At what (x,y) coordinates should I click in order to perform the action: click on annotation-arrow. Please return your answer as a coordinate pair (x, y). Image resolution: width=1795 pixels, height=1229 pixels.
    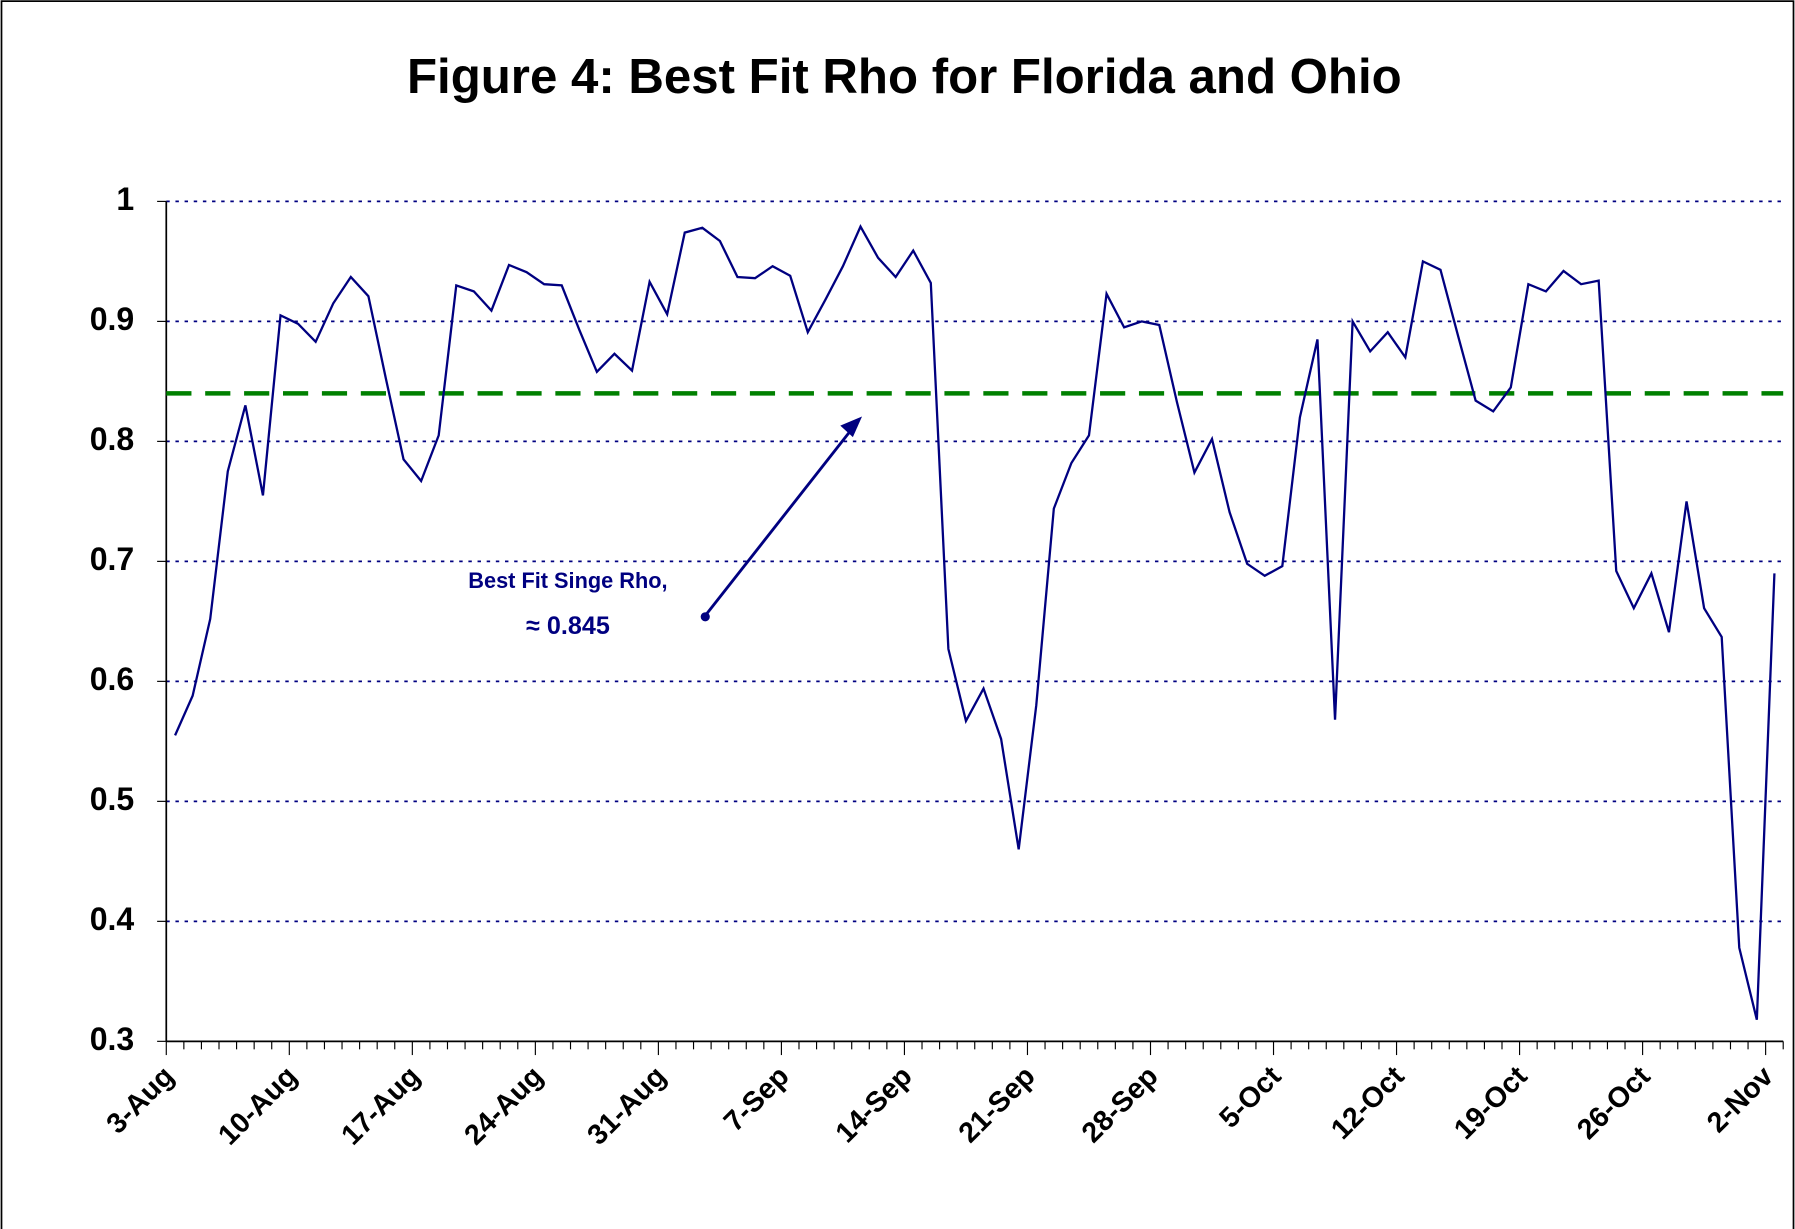
    Looking at the image, I should click on (781, 519).